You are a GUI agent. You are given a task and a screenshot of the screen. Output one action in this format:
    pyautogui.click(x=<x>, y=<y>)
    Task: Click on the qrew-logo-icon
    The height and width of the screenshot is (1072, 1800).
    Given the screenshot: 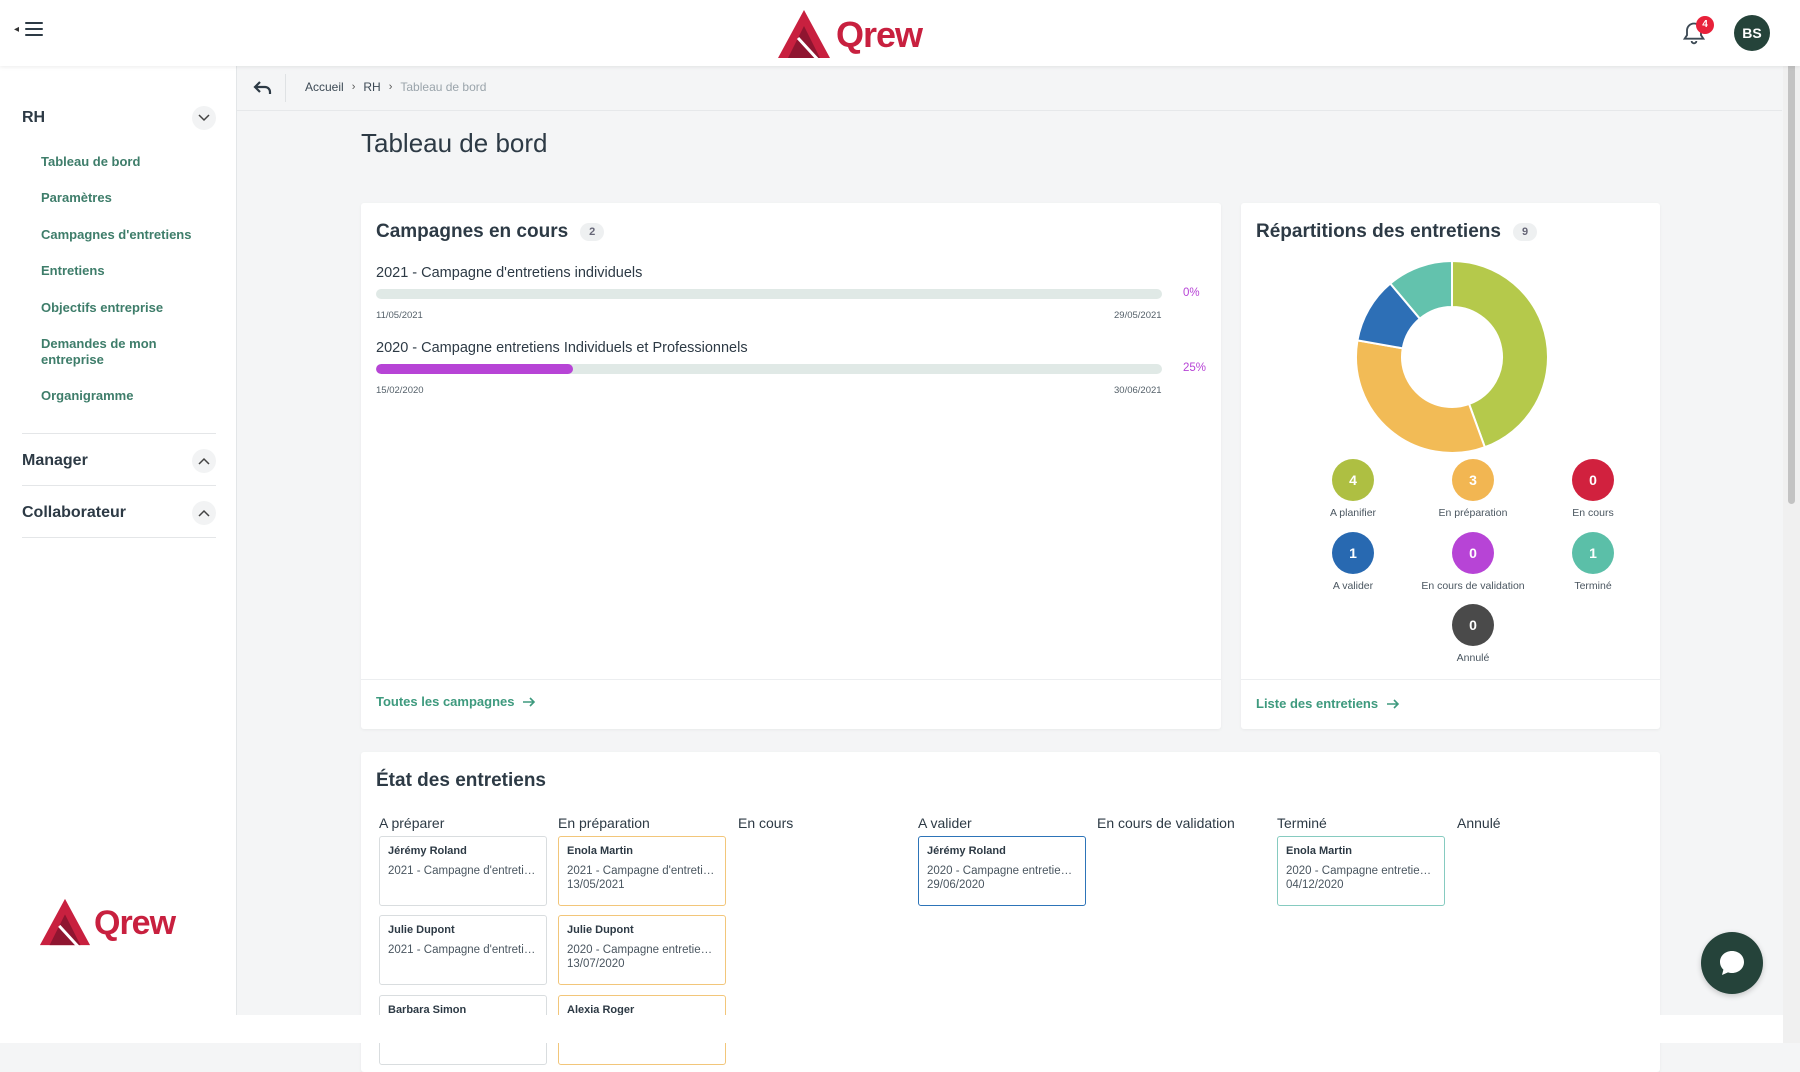 What is the action you would take?
    pyautogui.click(x=65, y=924)
    